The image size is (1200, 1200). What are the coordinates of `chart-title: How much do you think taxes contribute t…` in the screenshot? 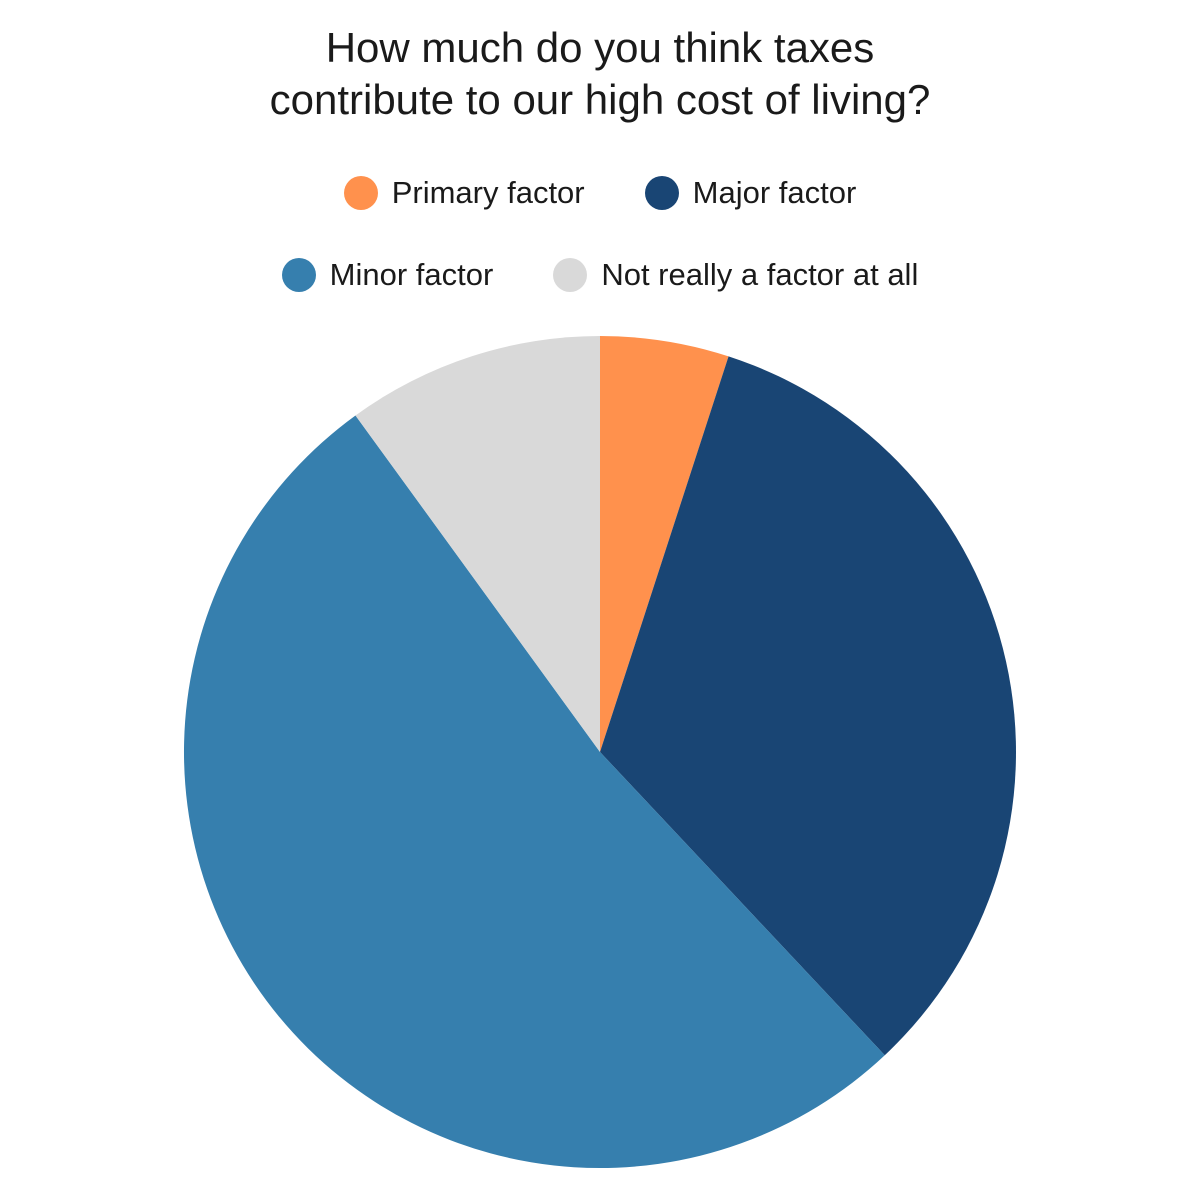 It's located at (600, 74).